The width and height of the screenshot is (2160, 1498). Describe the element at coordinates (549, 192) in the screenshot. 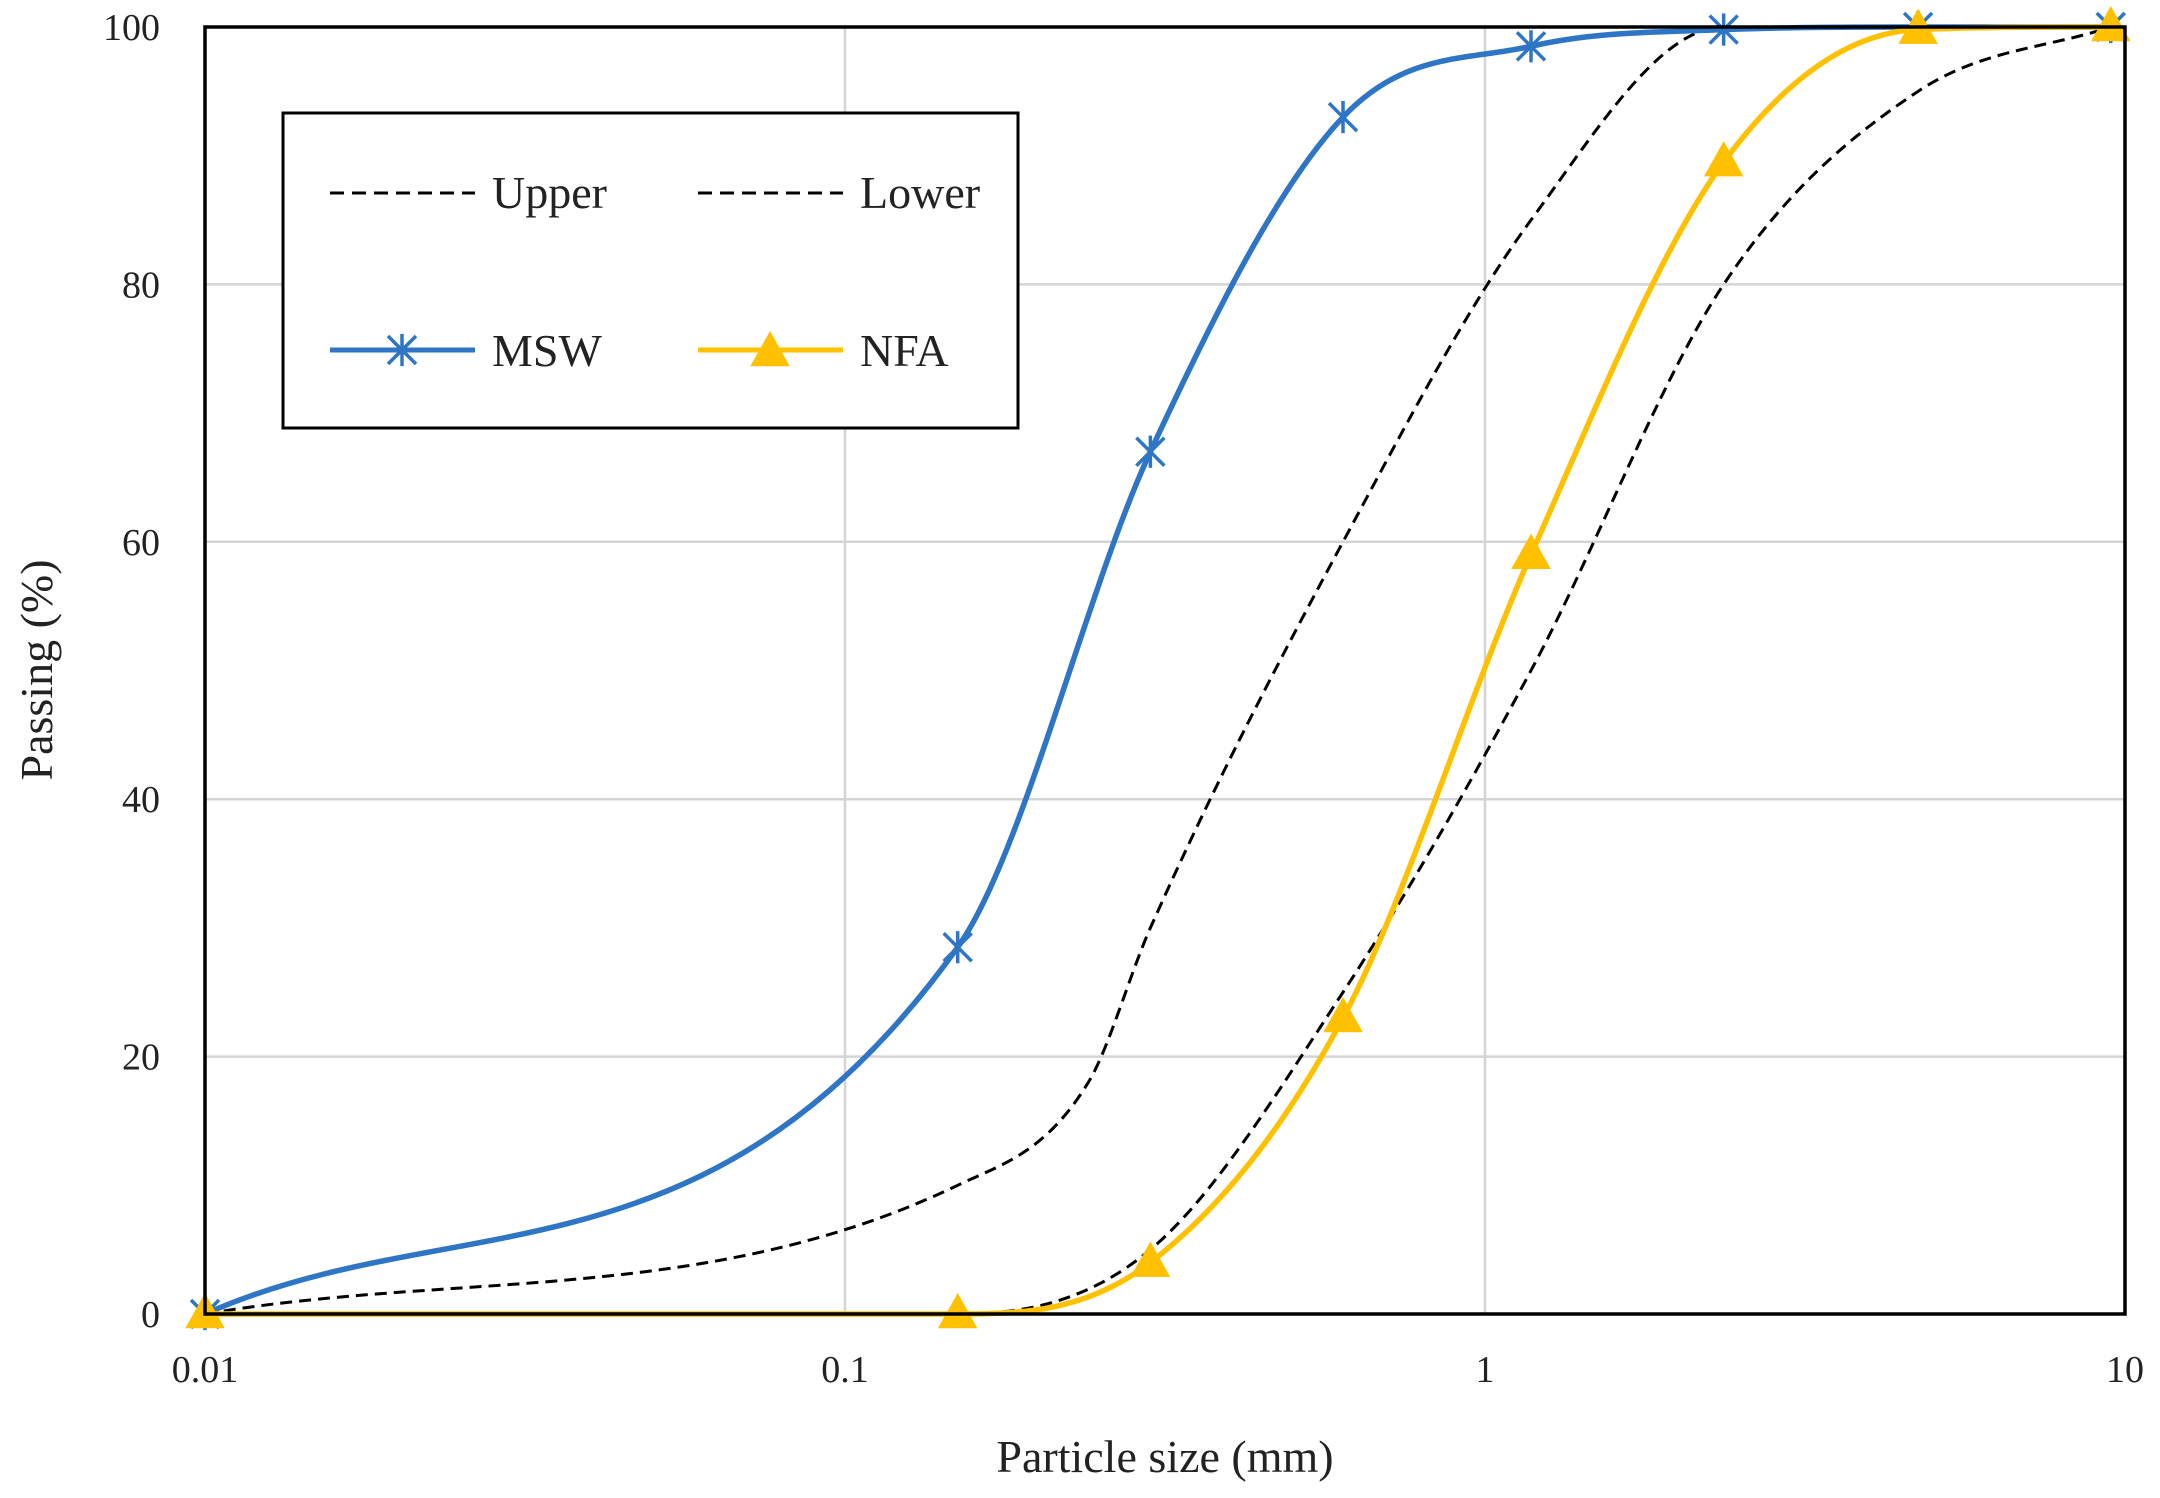

I see `legend-label-upper: Upper` at that location.